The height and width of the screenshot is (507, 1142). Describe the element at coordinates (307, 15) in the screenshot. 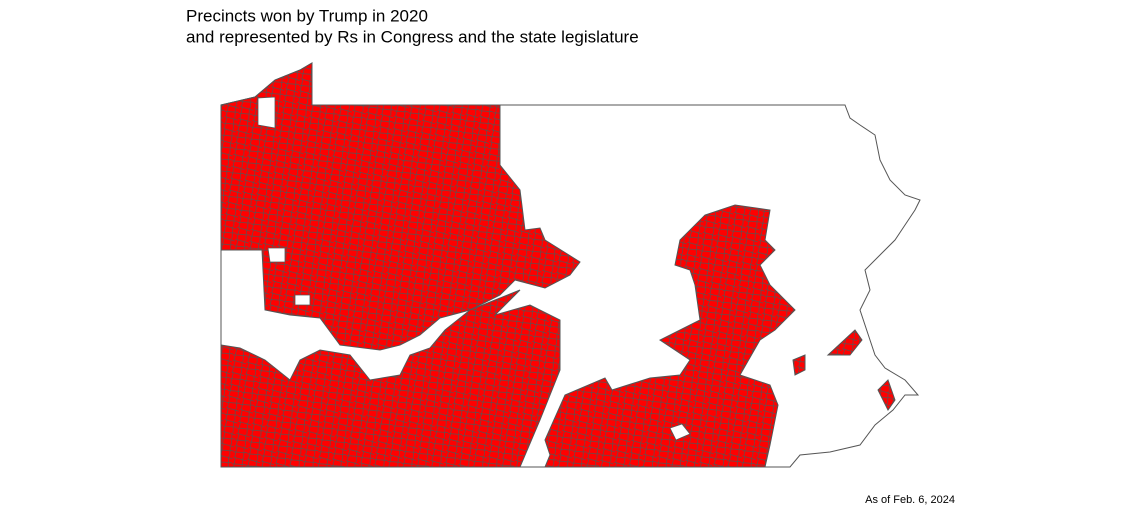

I see `title-line-1: Precincts won by Trump in 2020` at that location.